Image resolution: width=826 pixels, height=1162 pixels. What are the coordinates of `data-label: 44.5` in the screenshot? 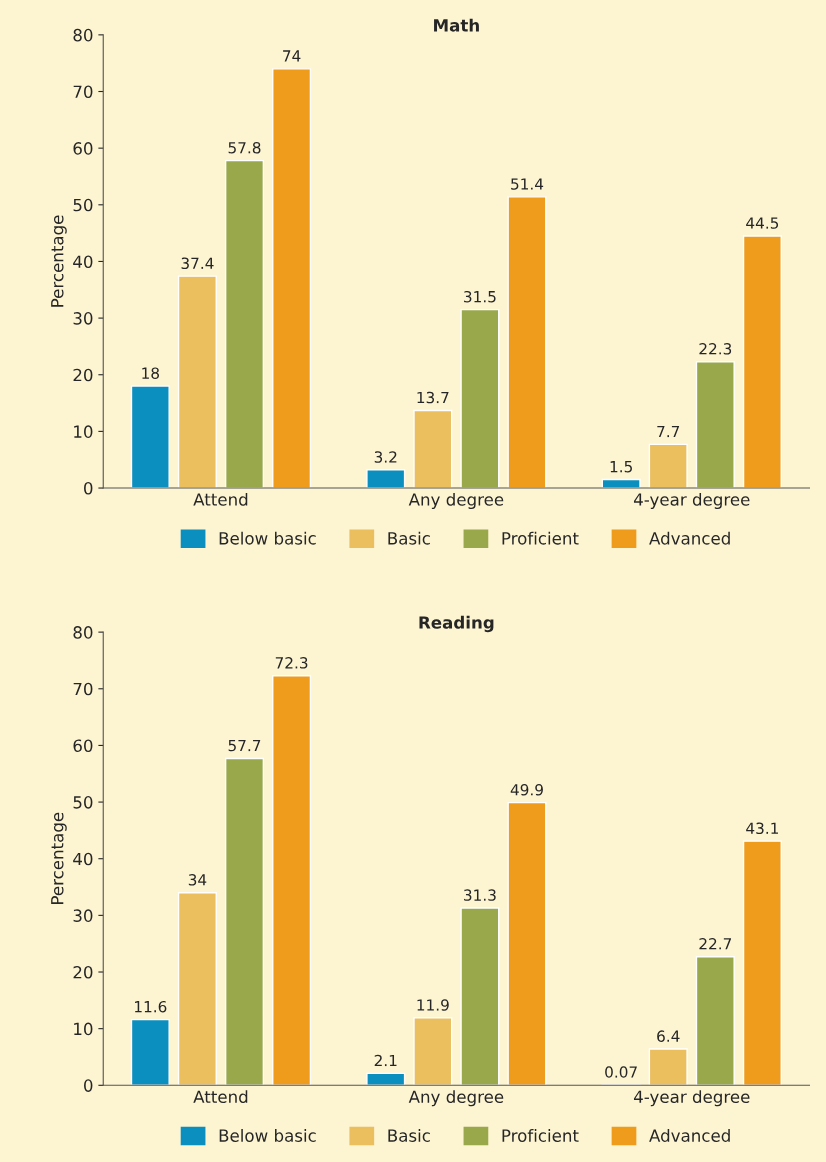 It's located at (762, 223).